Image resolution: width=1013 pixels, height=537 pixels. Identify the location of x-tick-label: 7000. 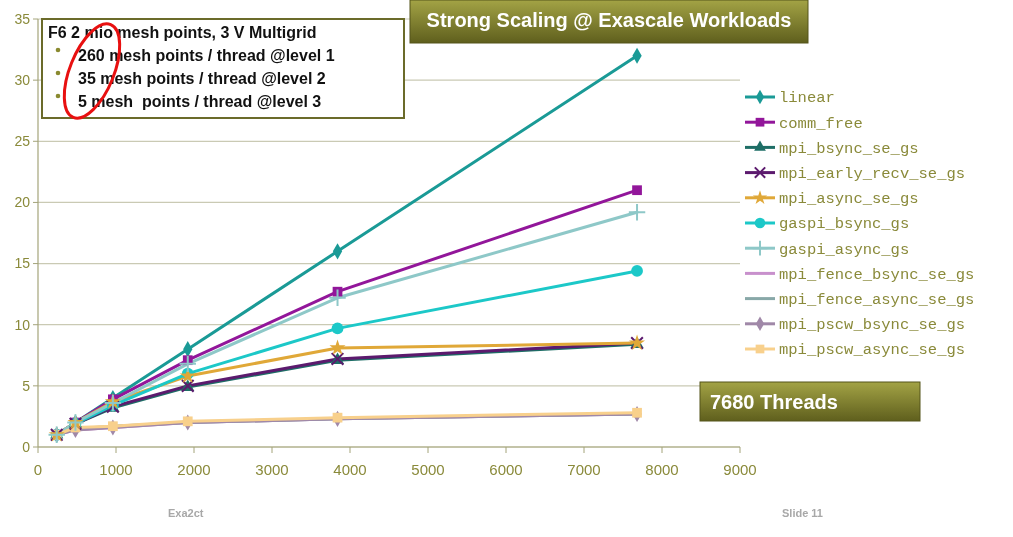
(584, 469).